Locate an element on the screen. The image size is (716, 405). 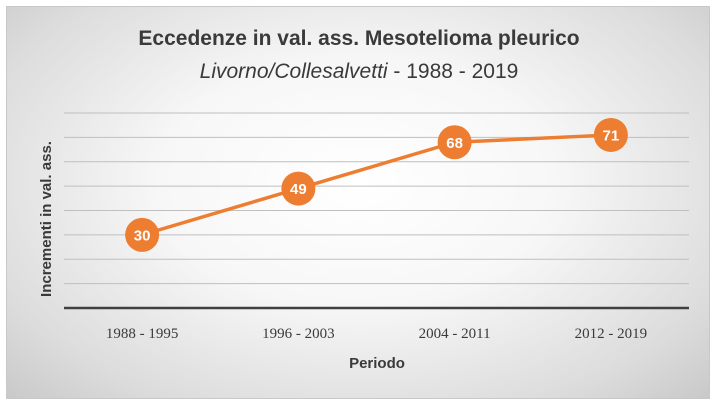
x-tick-label: 1988 - 1995 is located at coordinates (142, 334).